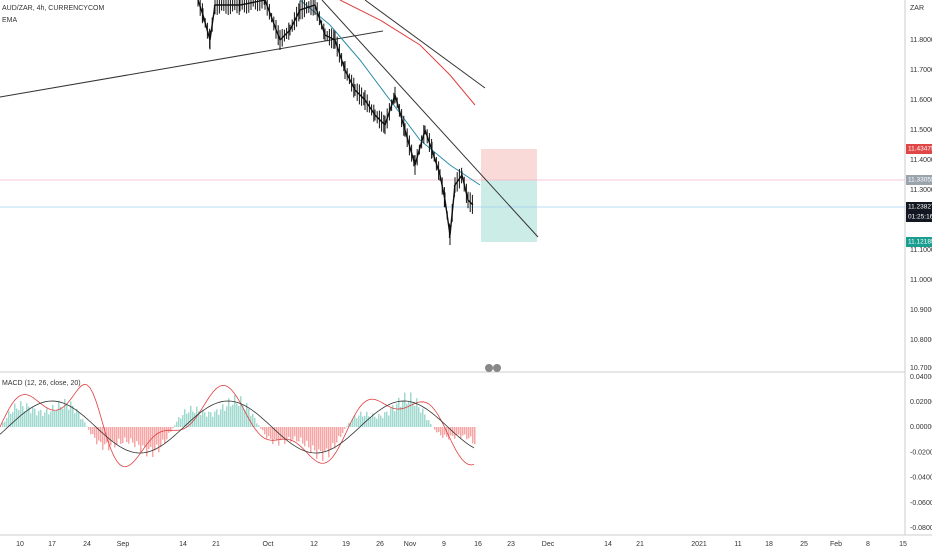 This screenshot has height=550, width=932. I want to click on time-axis-label: 8, so click(868, 544).